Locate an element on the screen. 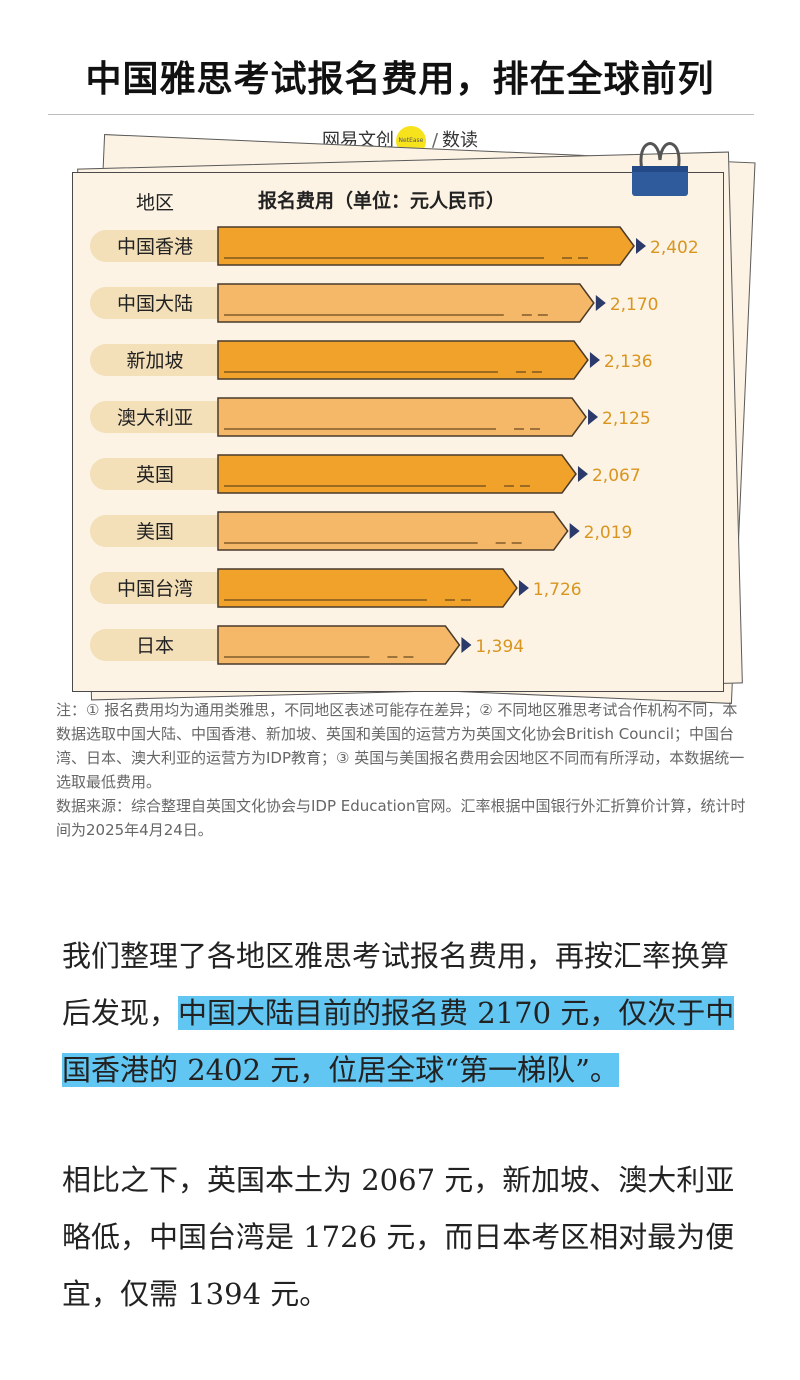  paragraph-1-text: 我们整理了各地区雅思考试报名费用，再按汇率换算后发现， is located at coordinates (396, 984).